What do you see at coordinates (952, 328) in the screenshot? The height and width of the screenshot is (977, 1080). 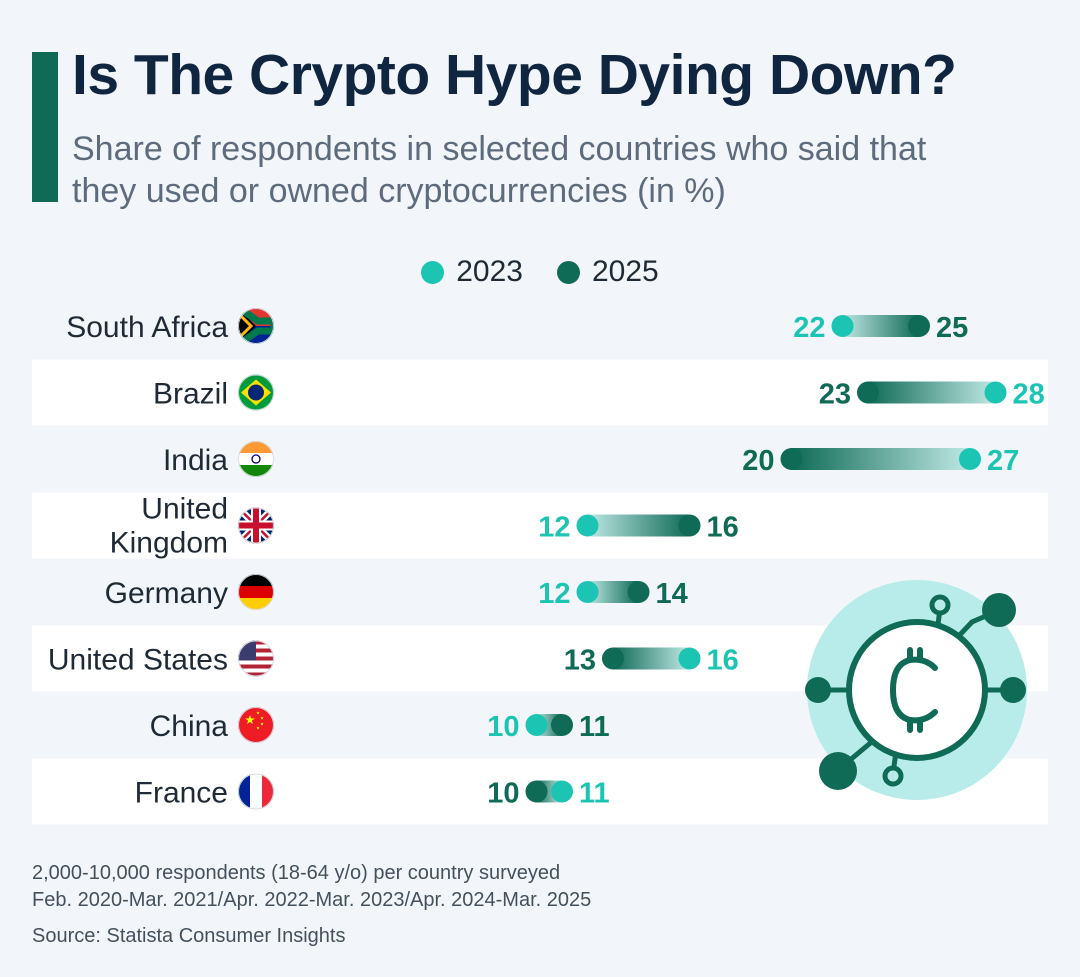 I see `value-label-2025-south-africa: 25` at bounding box center [952, 328].